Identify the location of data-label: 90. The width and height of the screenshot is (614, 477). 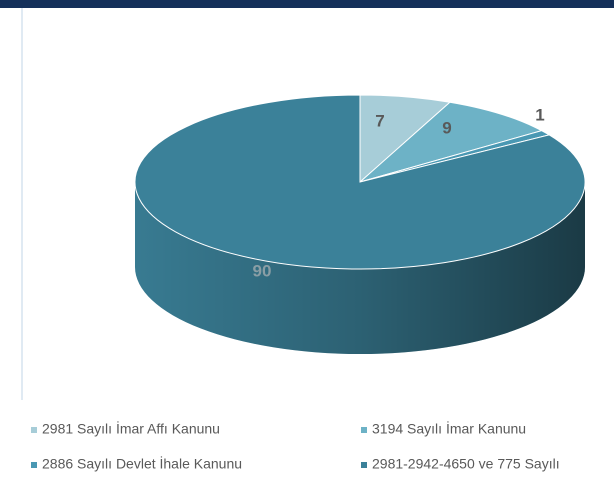
(262, 270).